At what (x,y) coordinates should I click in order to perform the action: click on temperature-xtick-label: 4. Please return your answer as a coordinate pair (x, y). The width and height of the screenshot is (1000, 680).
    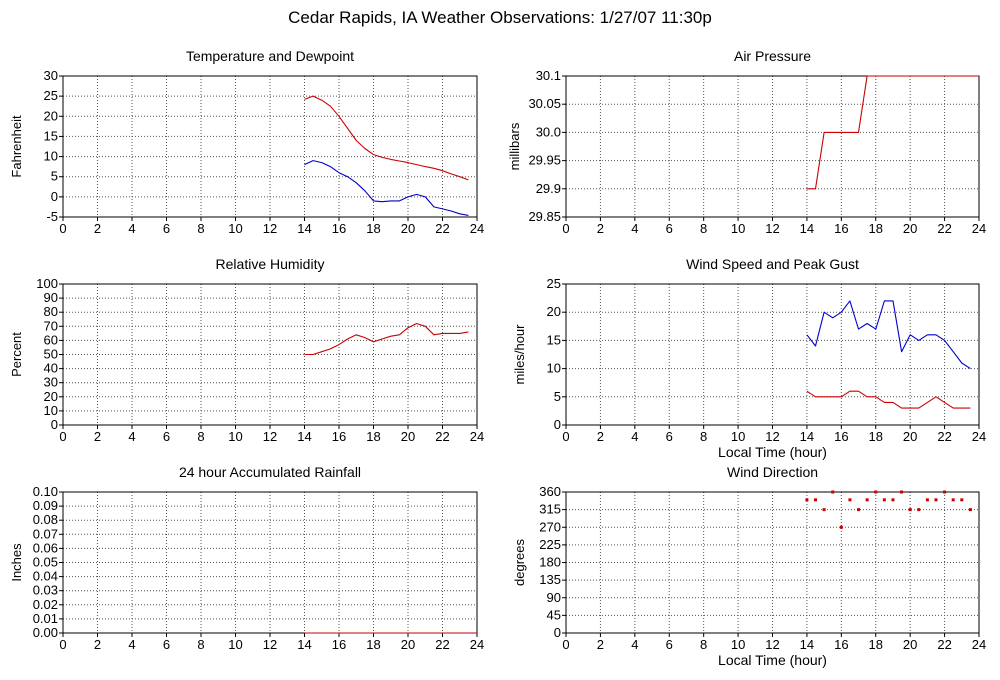
    Looking at the image, I should click on (131, 228).